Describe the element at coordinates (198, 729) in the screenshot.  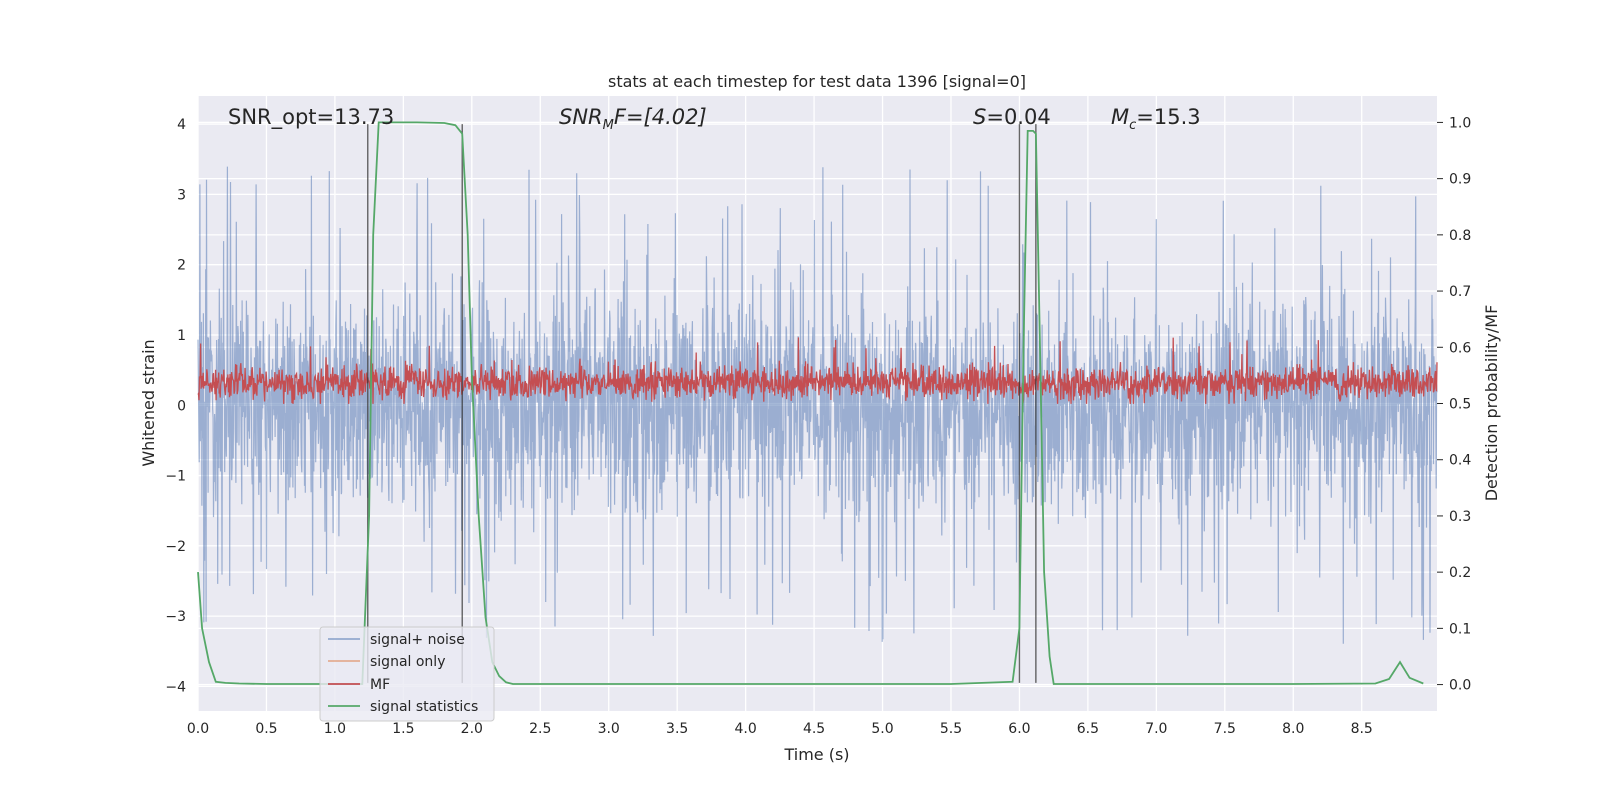
I see `x-tick-label: 0.0` at that location.